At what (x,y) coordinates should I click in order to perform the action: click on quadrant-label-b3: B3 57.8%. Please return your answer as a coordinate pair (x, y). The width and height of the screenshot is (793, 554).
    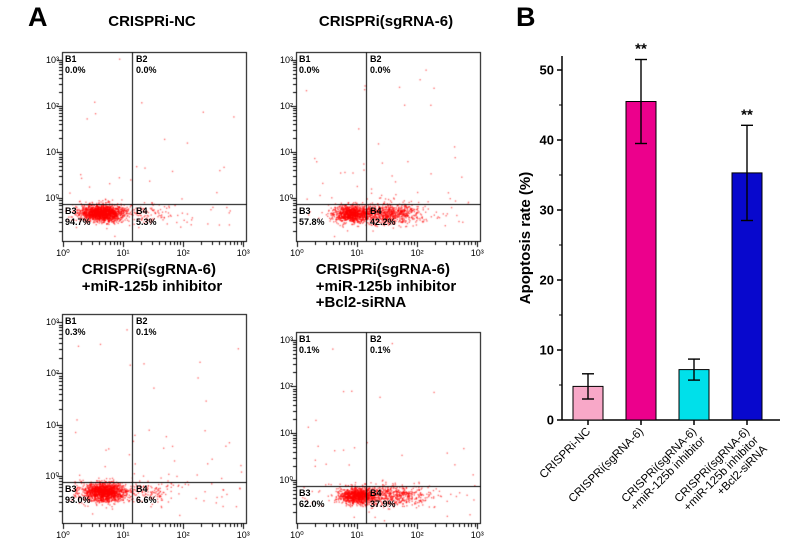
    Looking at the image, I should click on (312, 216).